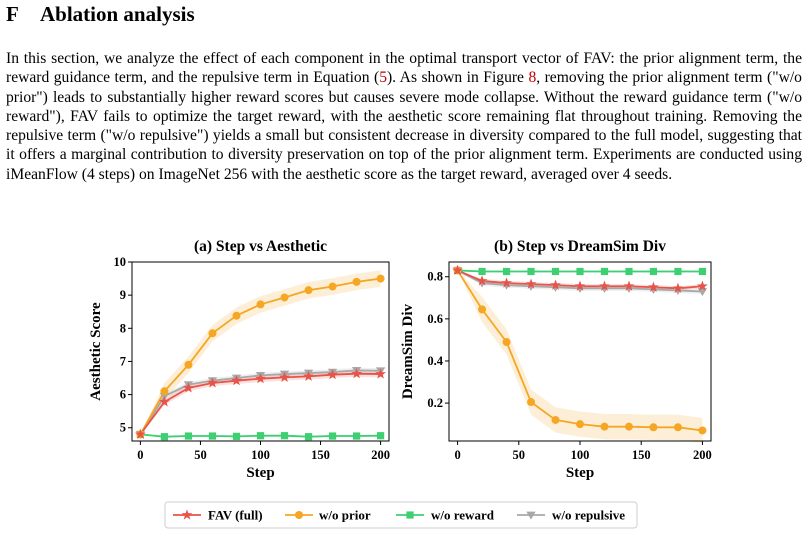 The image size is (806, 534). I want to click on y-tick-label: 0.4, so click(435, 361).